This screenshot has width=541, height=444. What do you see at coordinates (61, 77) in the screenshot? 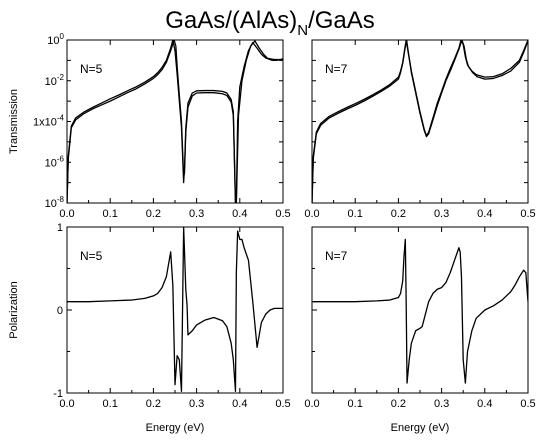
I see `y-tick-exponent: -2` at bounding box center [61, 77].